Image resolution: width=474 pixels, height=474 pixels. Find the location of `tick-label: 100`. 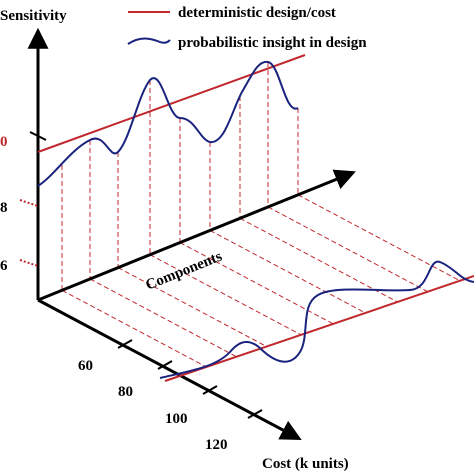

tick-label: 100 is located at coordinates (176, 419).